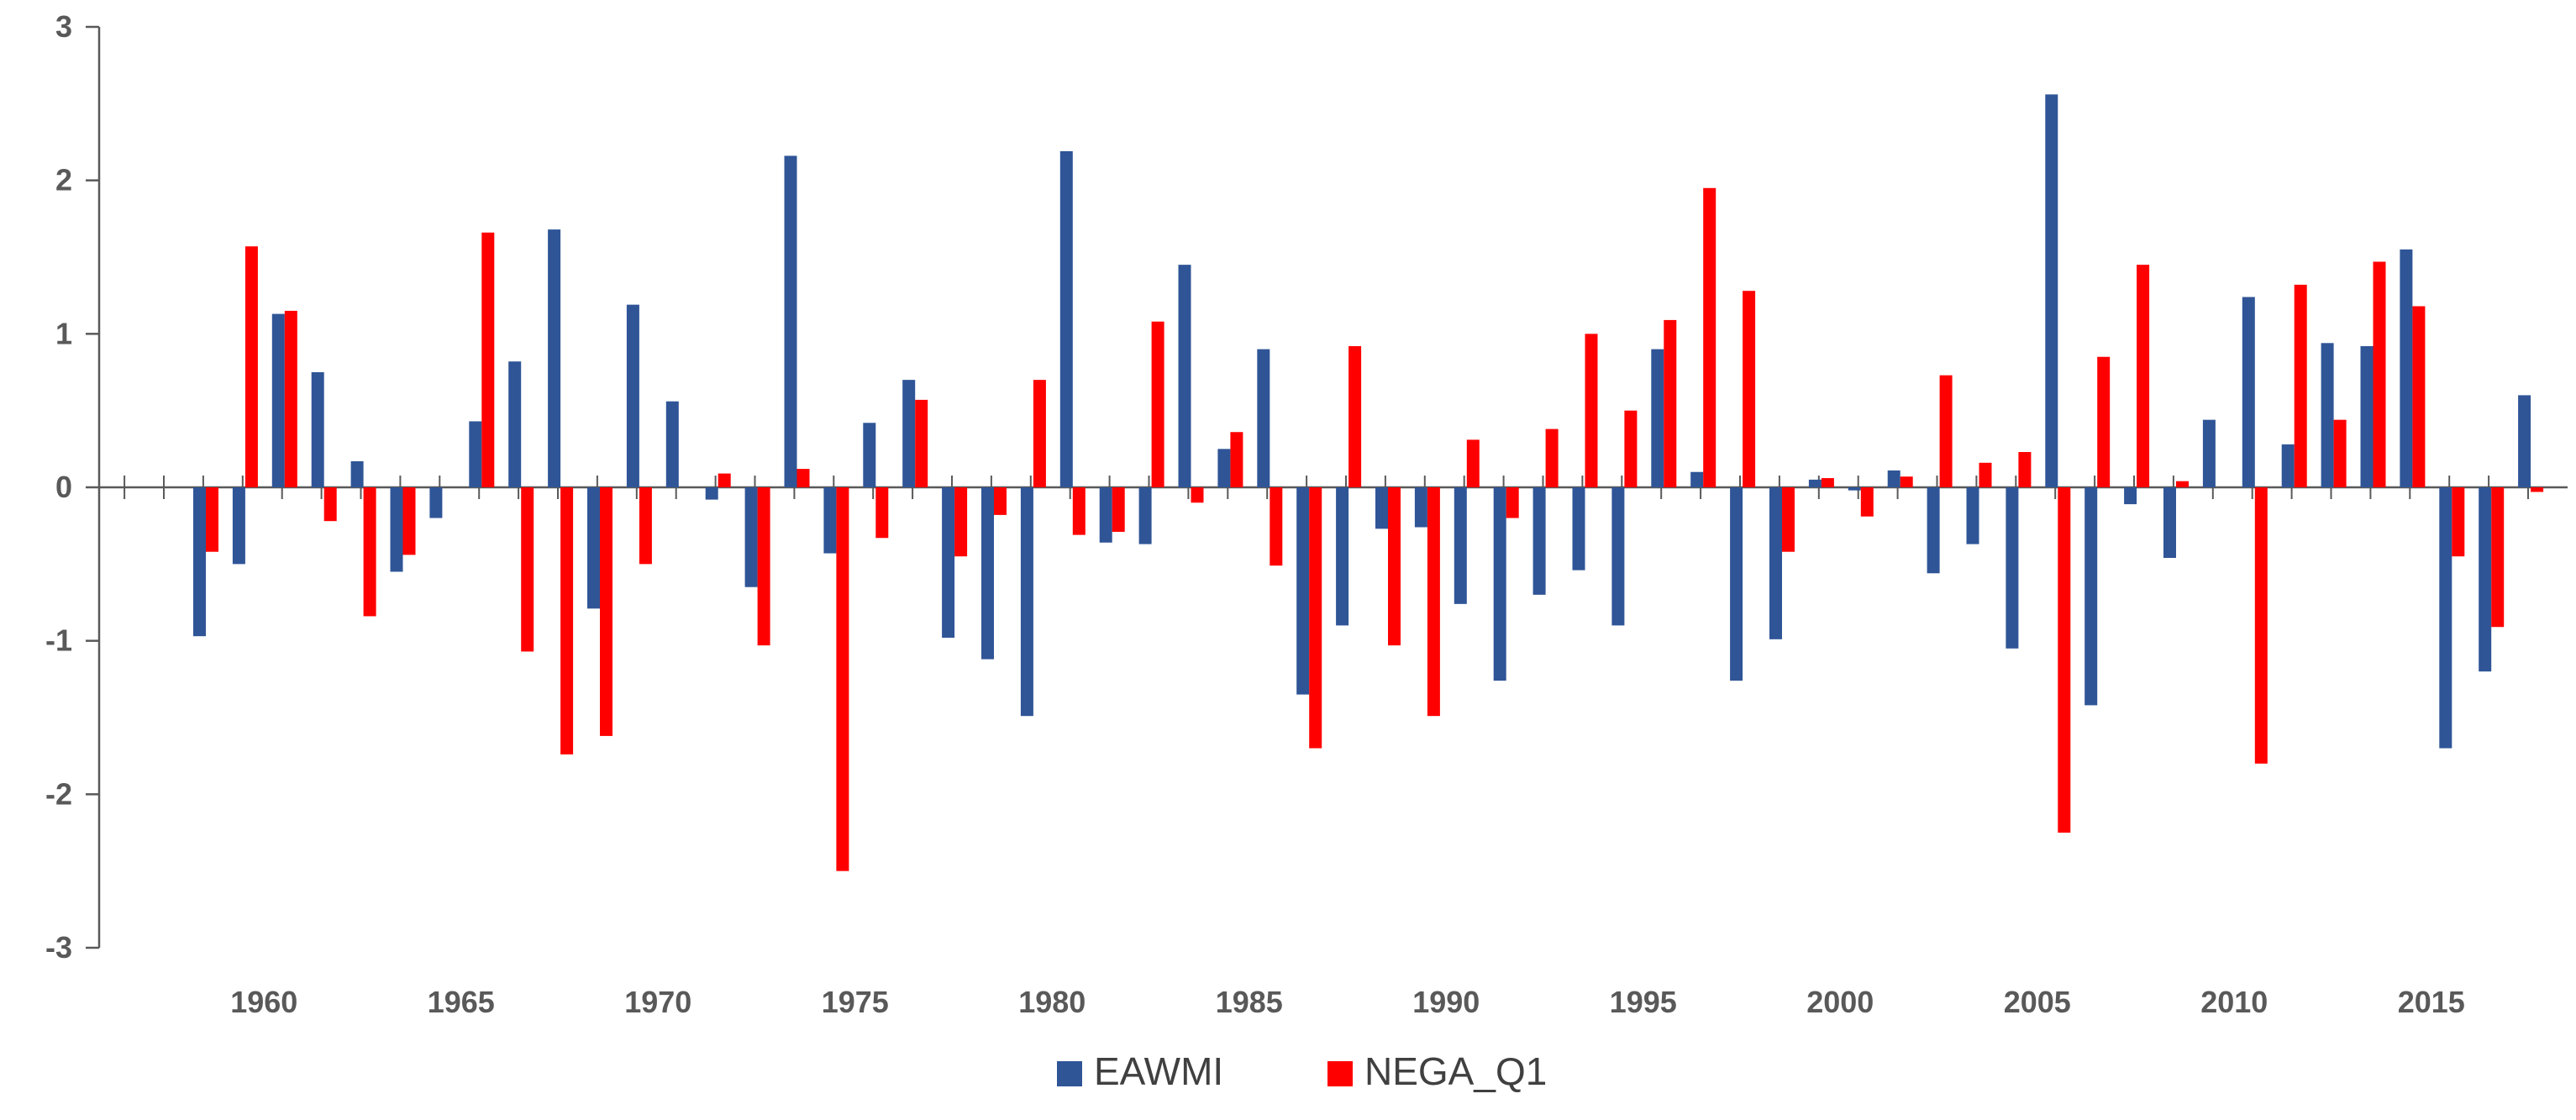  What do you see at coordinates (1455, 1071) in the screenshot?
I see `legend-label: NEGA_Q1` at bounding box center [1455, 1071].